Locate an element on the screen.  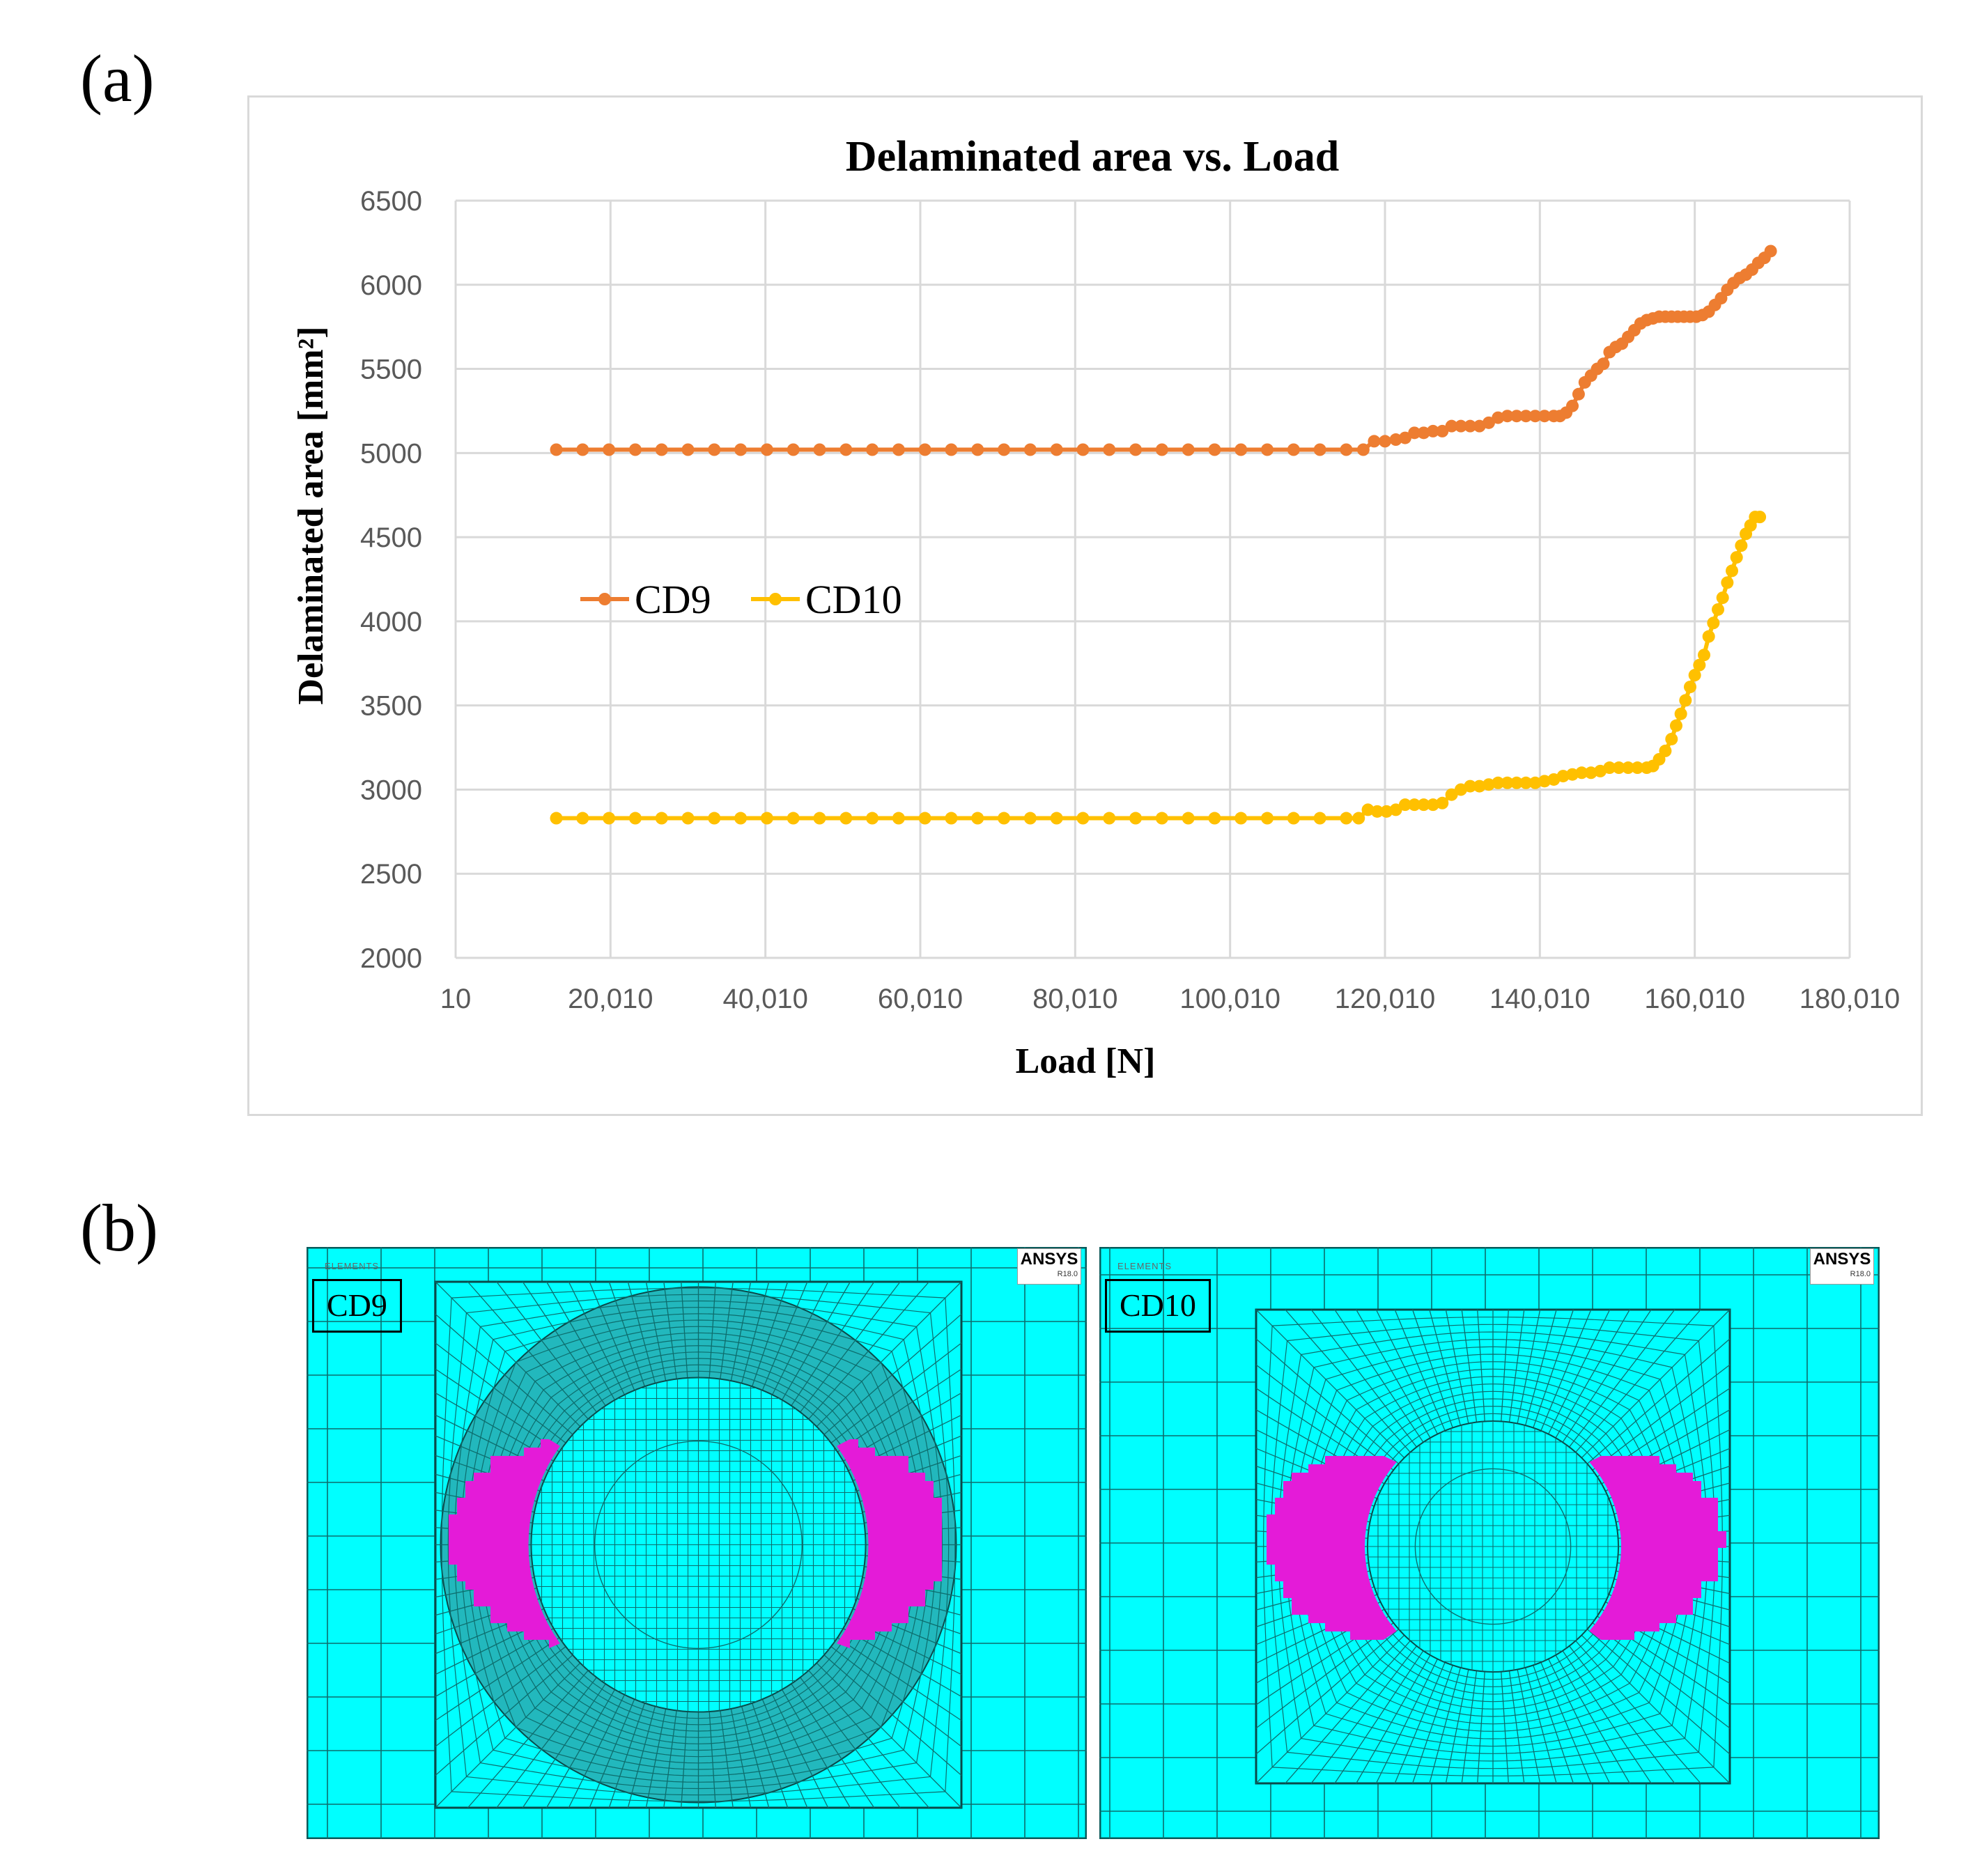
case-label-cd10: CD10 is located at coordinates (1158, 1306).